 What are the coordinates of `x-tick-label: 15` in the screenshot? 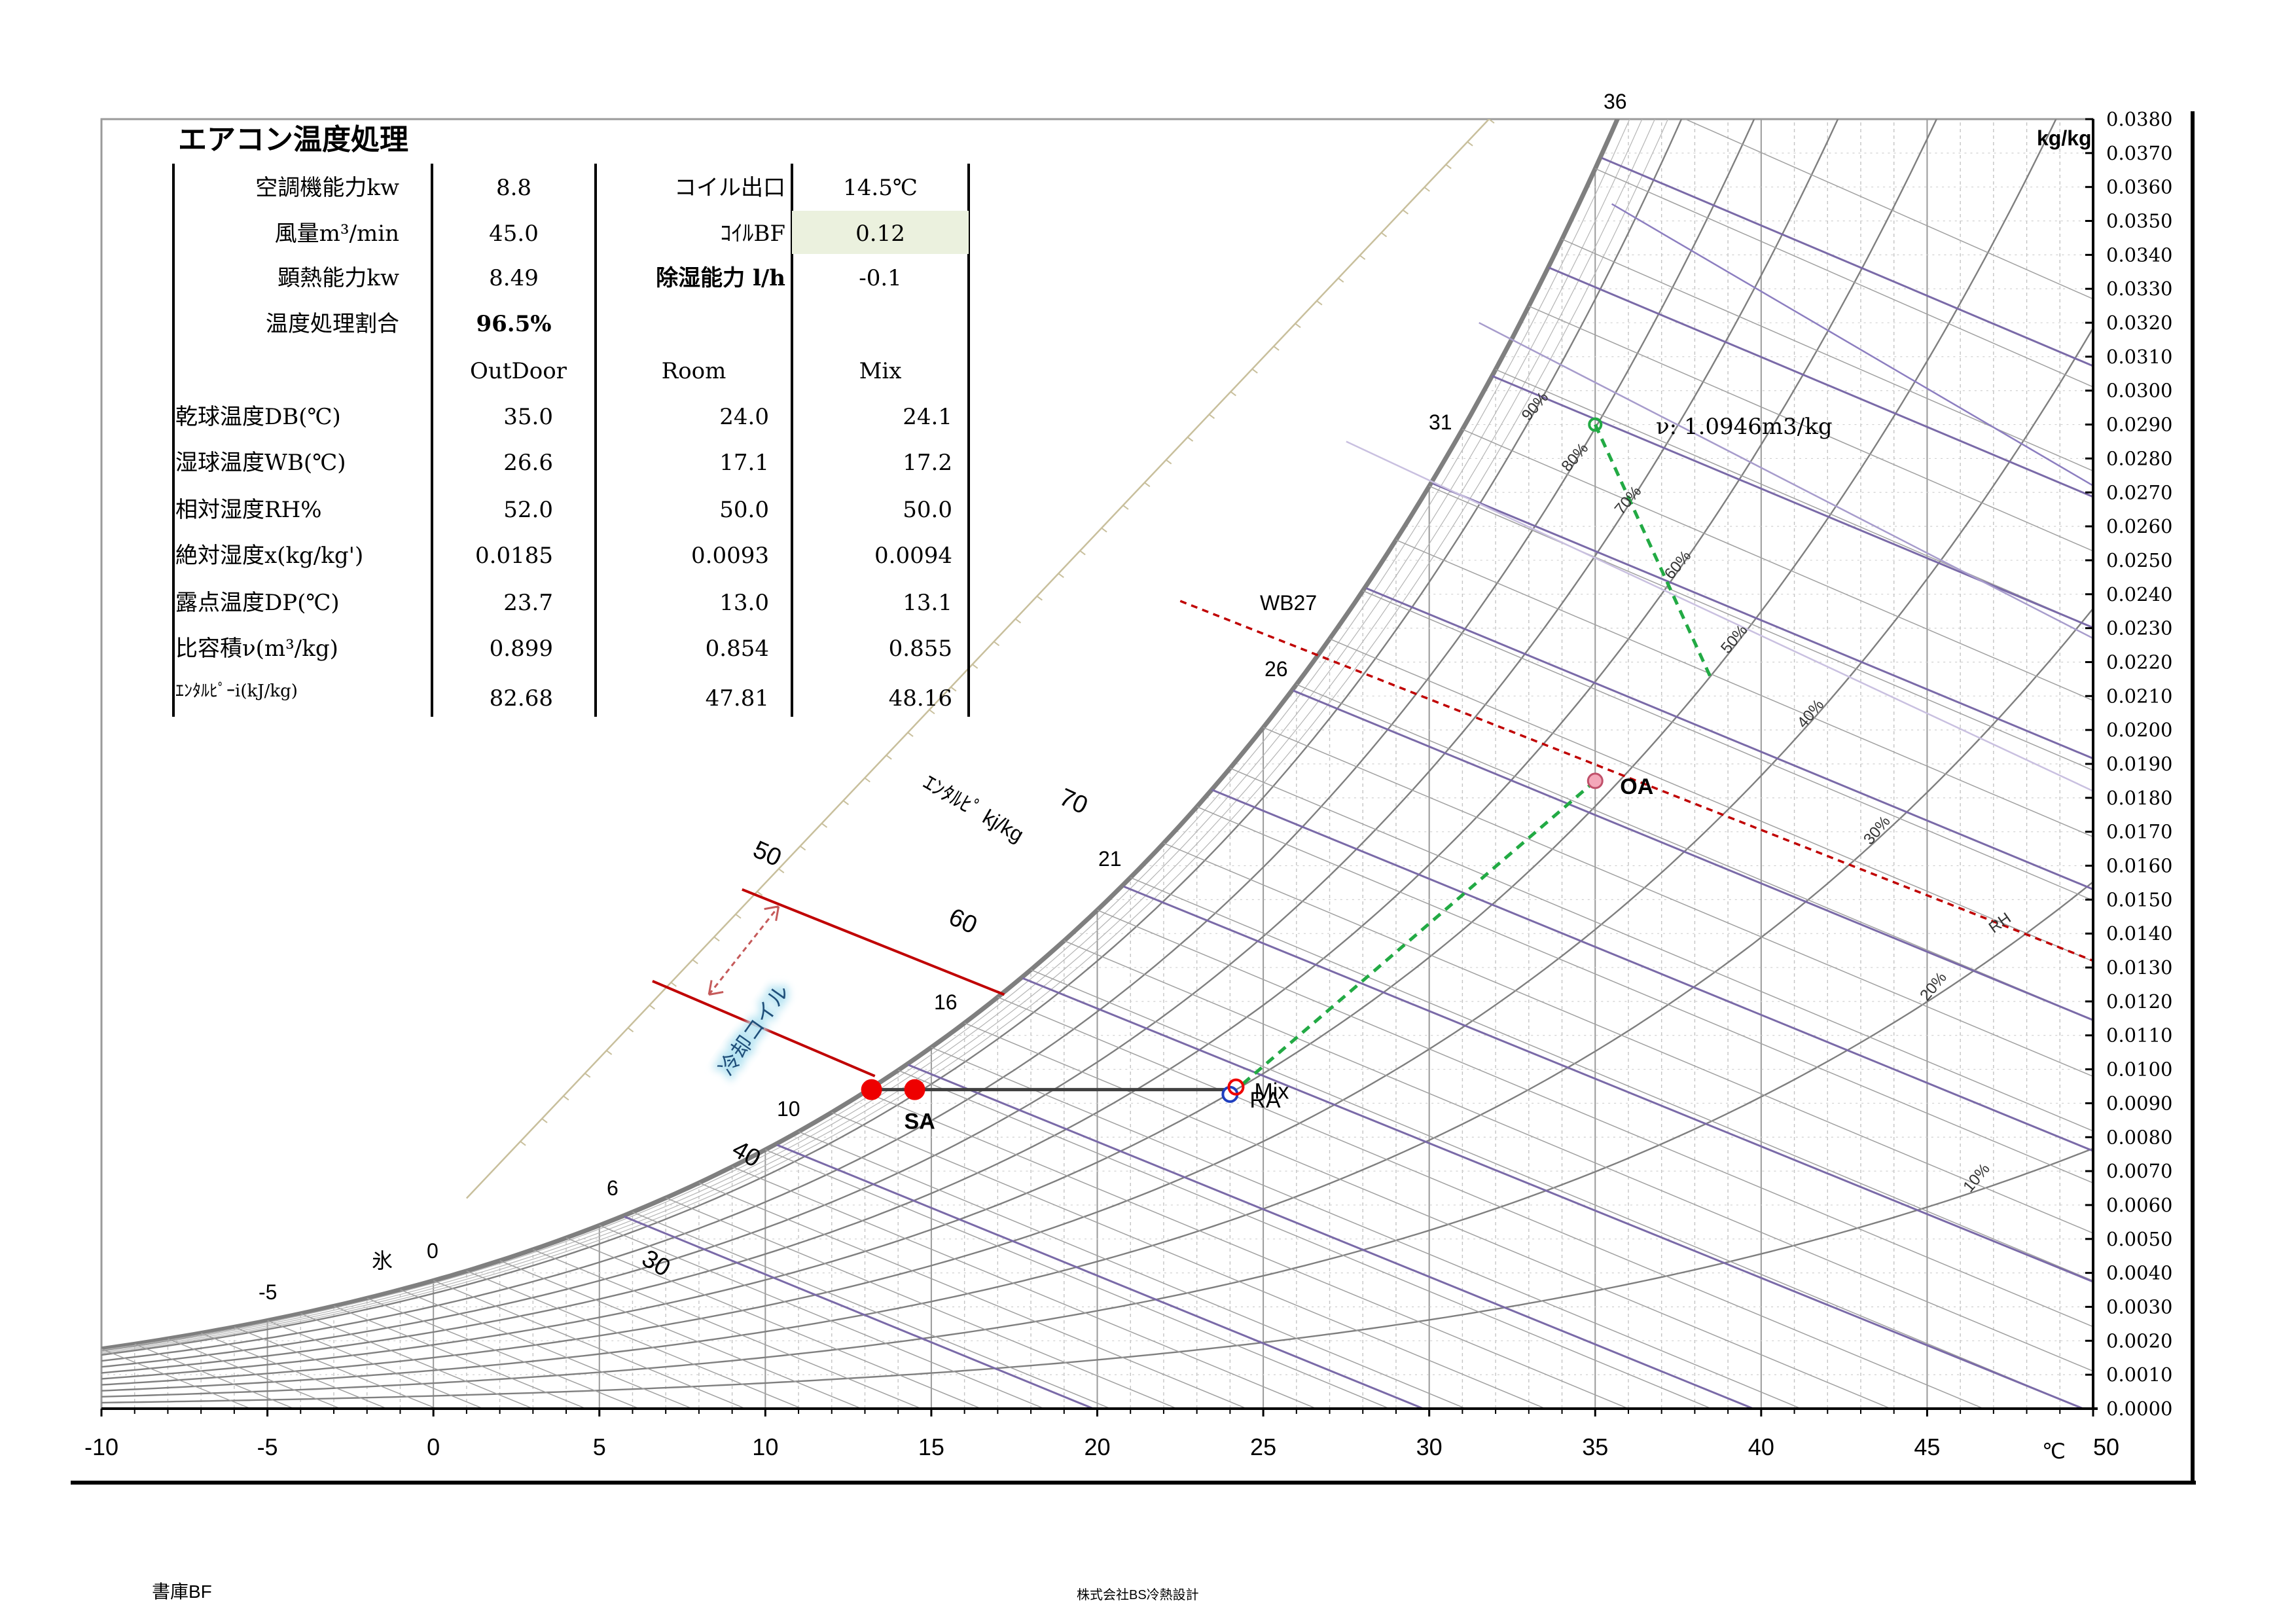 It's located at (931, 1447).